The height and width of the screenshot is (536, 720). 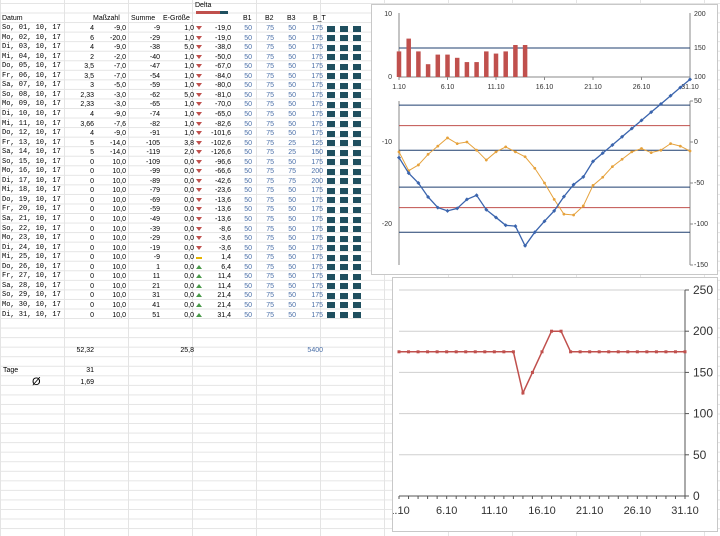 I want to click on cell-delta: -70,0, so click(x=223, y=105).